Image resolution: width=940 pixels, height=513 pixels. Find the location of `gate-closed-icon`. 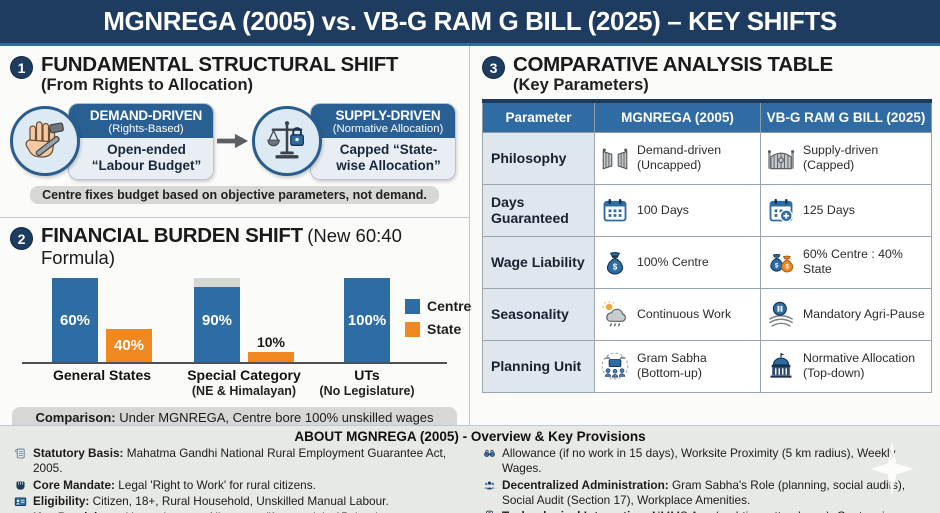

gate-closed-icon is located at coordinates (781, 158).